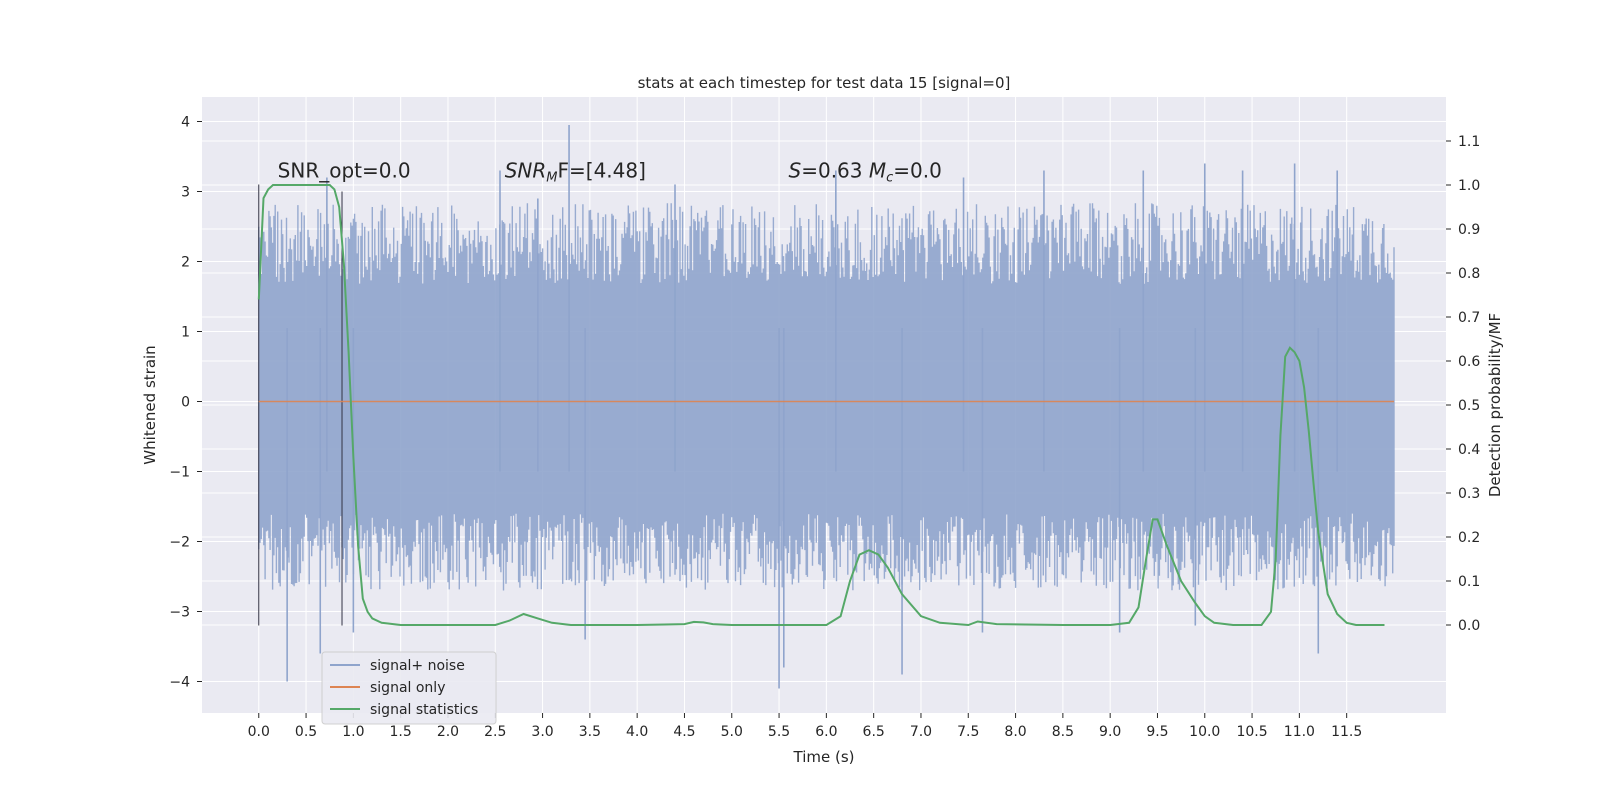 Image resolution: width=1600 pixels, height=800 pixels. Describe the element at coordinates (1157, 732) in the screenshot. I see `x-tick-label: 9.5` at that location.